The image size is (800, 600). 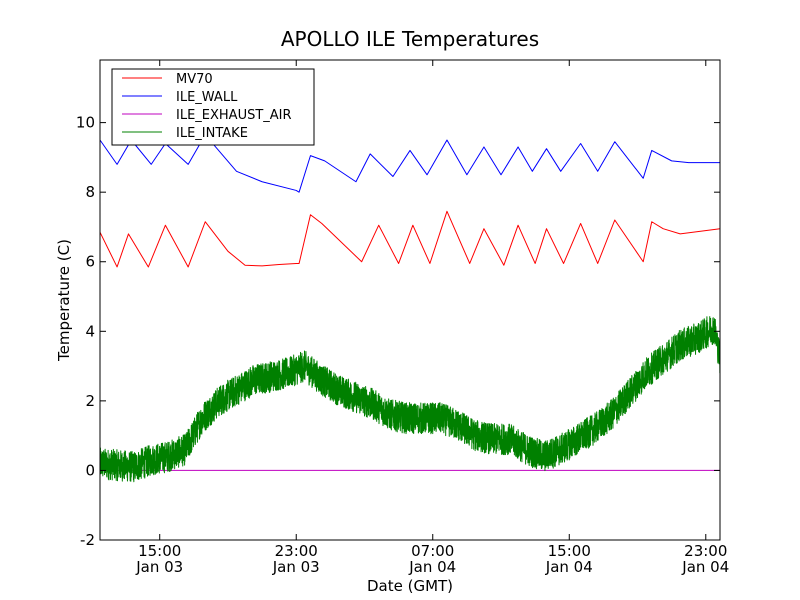 What do you see at coordinates (410, 586) in the screenshot?
I see `x-axis-label: Date (GMT)` at bounding box center [410, 586].